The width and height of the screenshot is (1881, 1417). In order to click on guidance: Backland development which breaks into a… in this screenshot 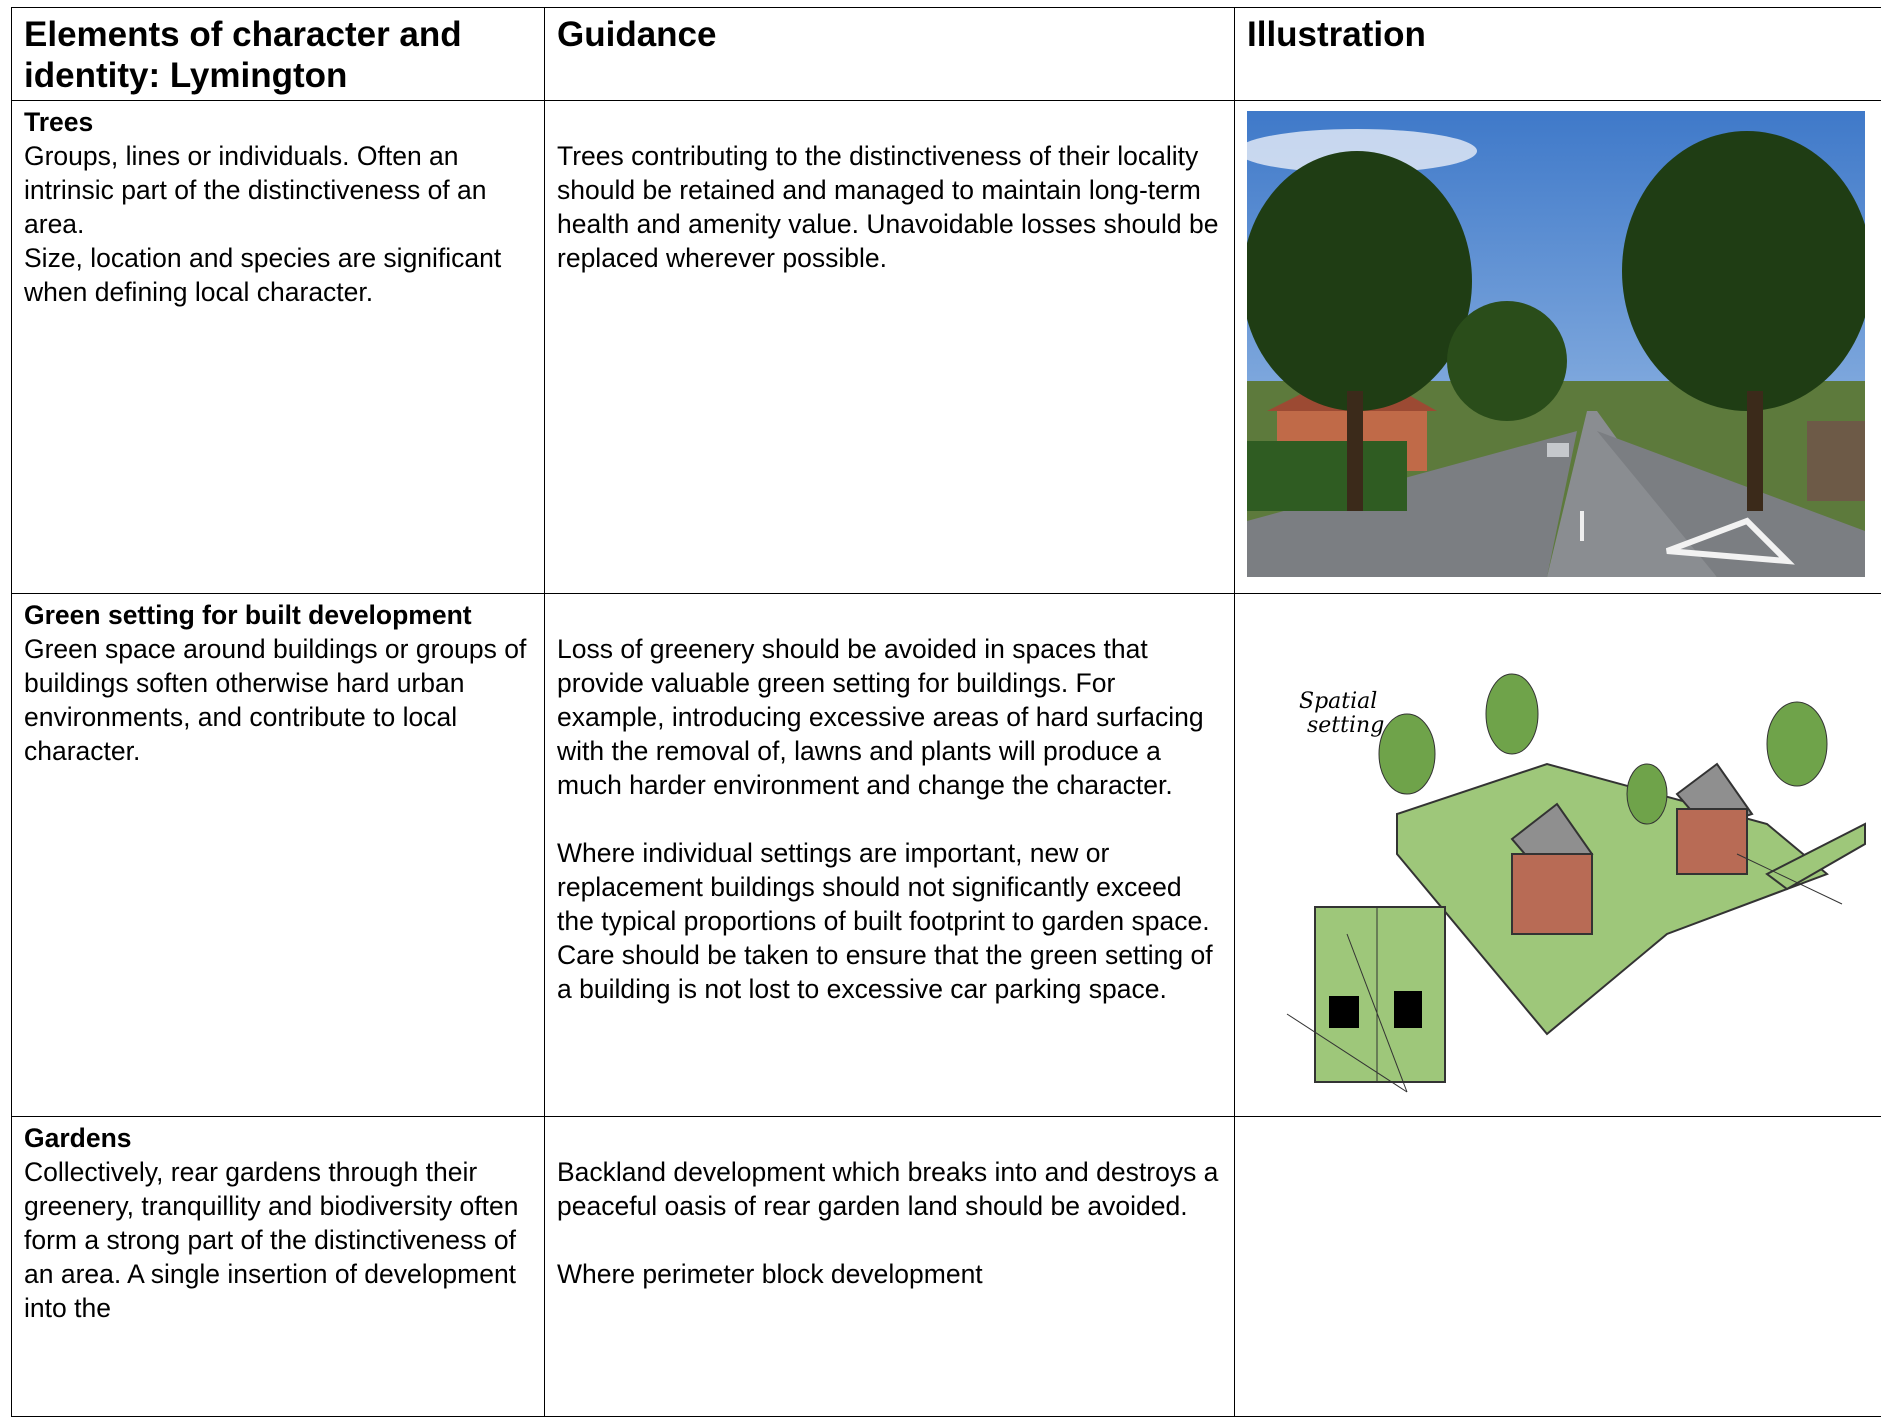, I will do `click(889, 1189)`.